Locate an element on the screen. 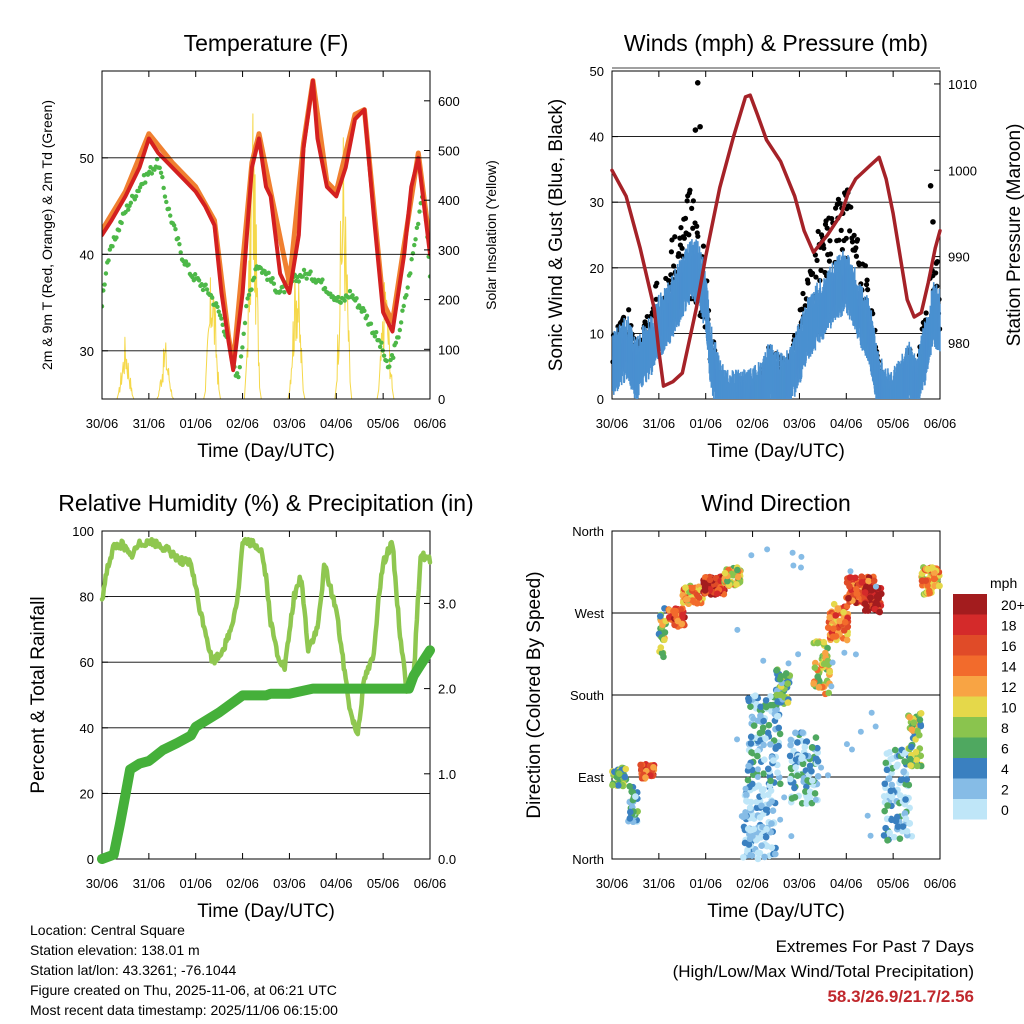  solar-insolation-line is located at coordinates (343, 268).